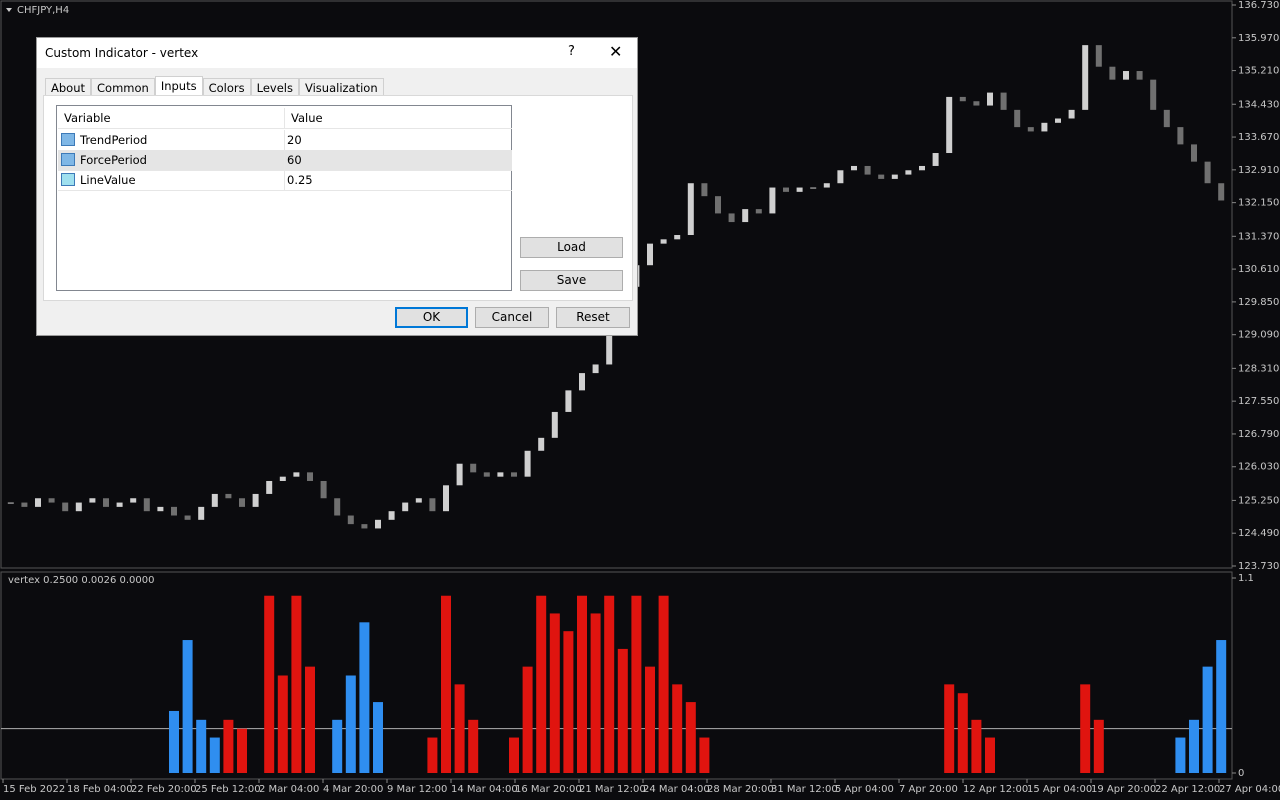 The image size is (1280, 800). Describe the element at coordinates (122, 53) in the screenshot. I see `dialog-title: Custom Indicator - vertex` at that location.